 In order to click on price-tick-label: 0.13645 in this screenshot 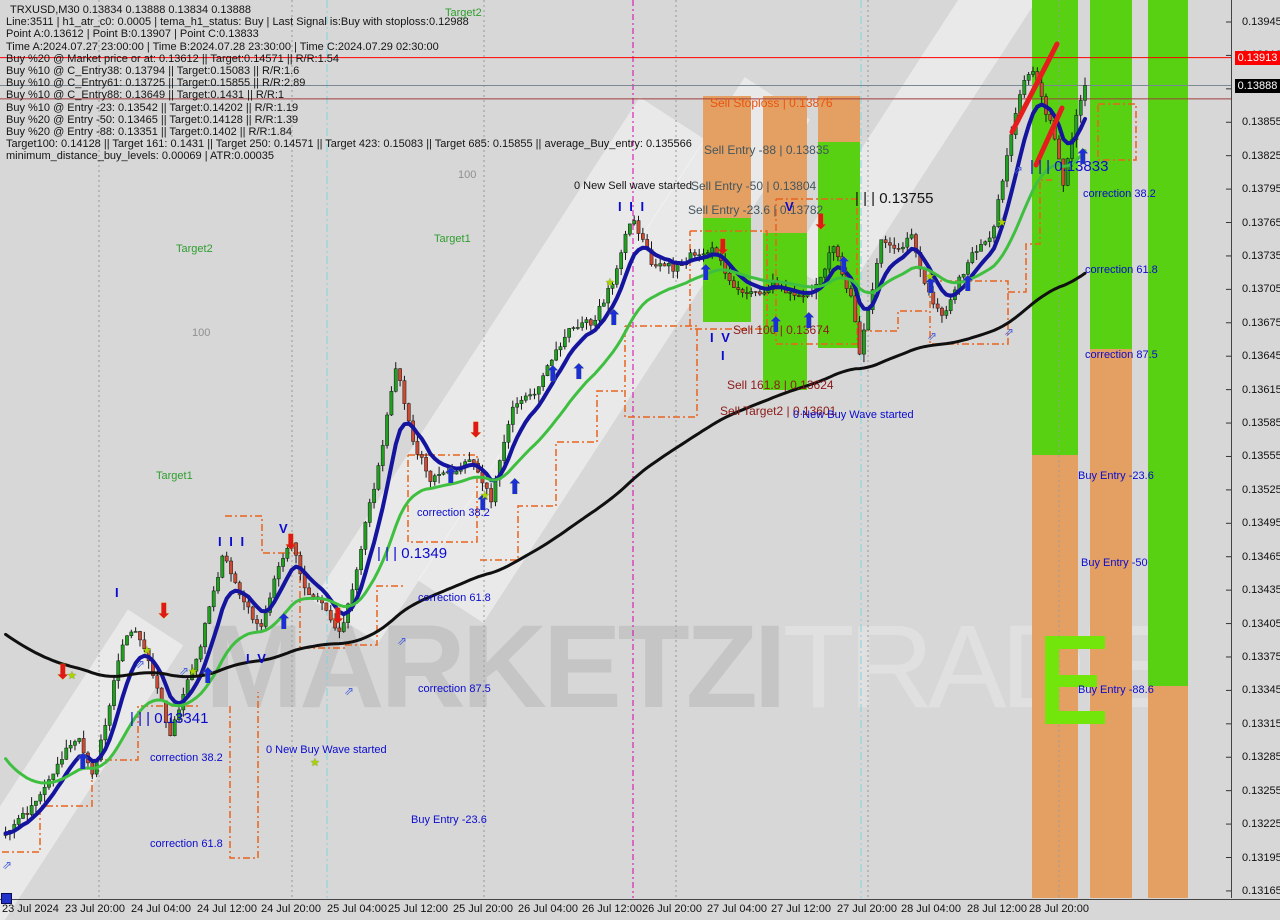, I will do `click(1261, 356)`.